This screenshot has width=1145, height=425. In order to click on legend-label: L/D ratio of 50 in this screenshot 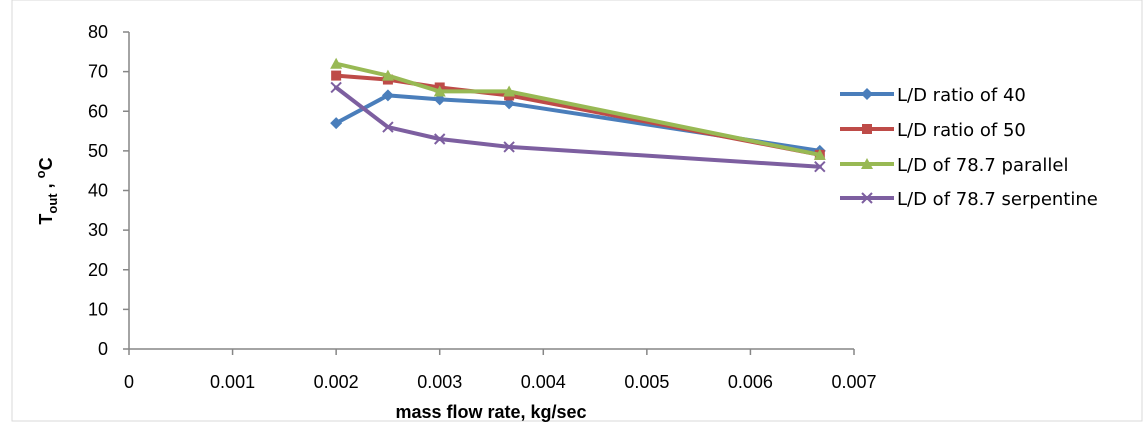, I will do `click(961, 130)`.